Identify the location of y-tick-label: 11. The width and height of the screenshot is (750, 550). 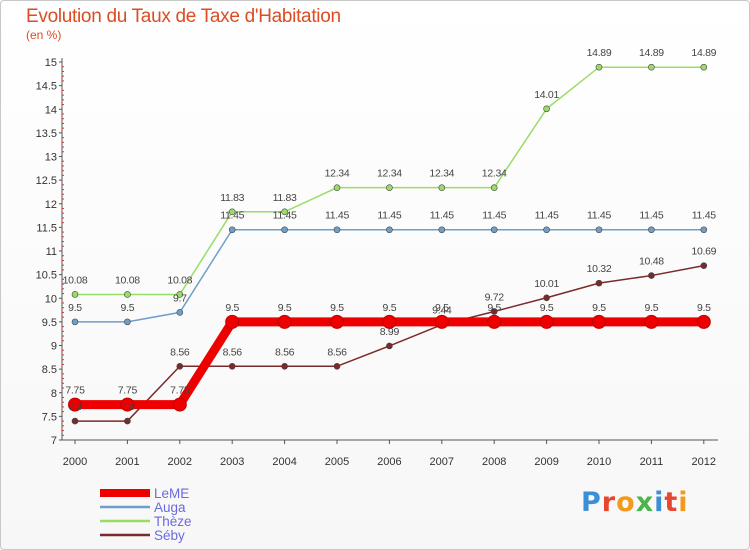
(51, 252).